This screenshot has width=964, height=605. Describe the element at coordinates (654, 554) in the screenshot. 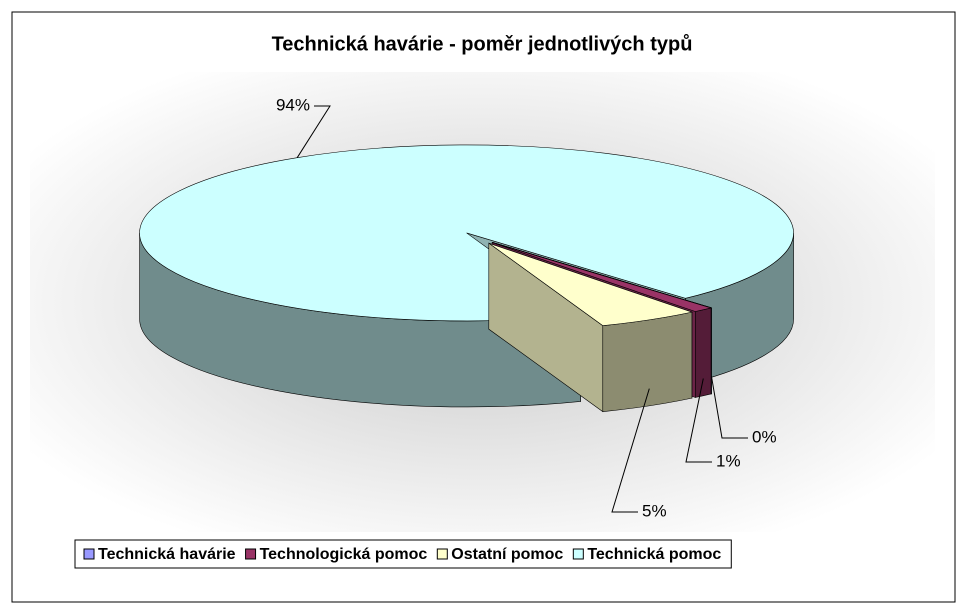

I see `legend-label: Technická pomoc` at that location.